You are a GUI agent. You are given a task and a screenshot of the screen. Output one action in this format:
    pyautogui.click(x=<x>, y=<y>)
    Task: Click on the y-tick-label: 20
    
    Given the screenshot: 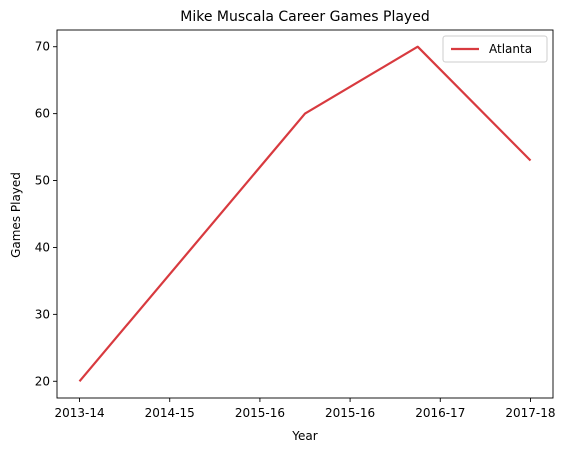 What is the action you would take?
    pyautogui.click(x=42, y=381)
    